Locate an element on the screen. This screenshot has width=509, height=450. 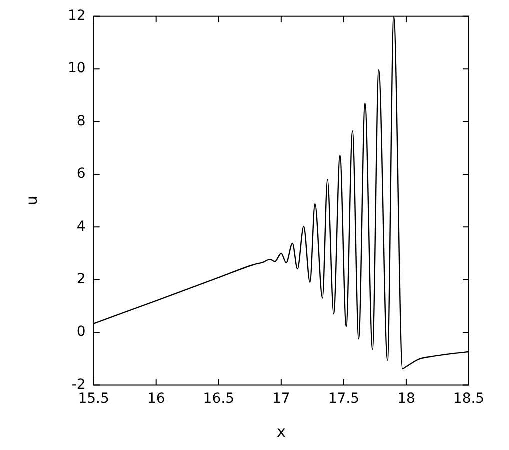
x-tick-label: 18.5 is located at coordinates (469, 399).